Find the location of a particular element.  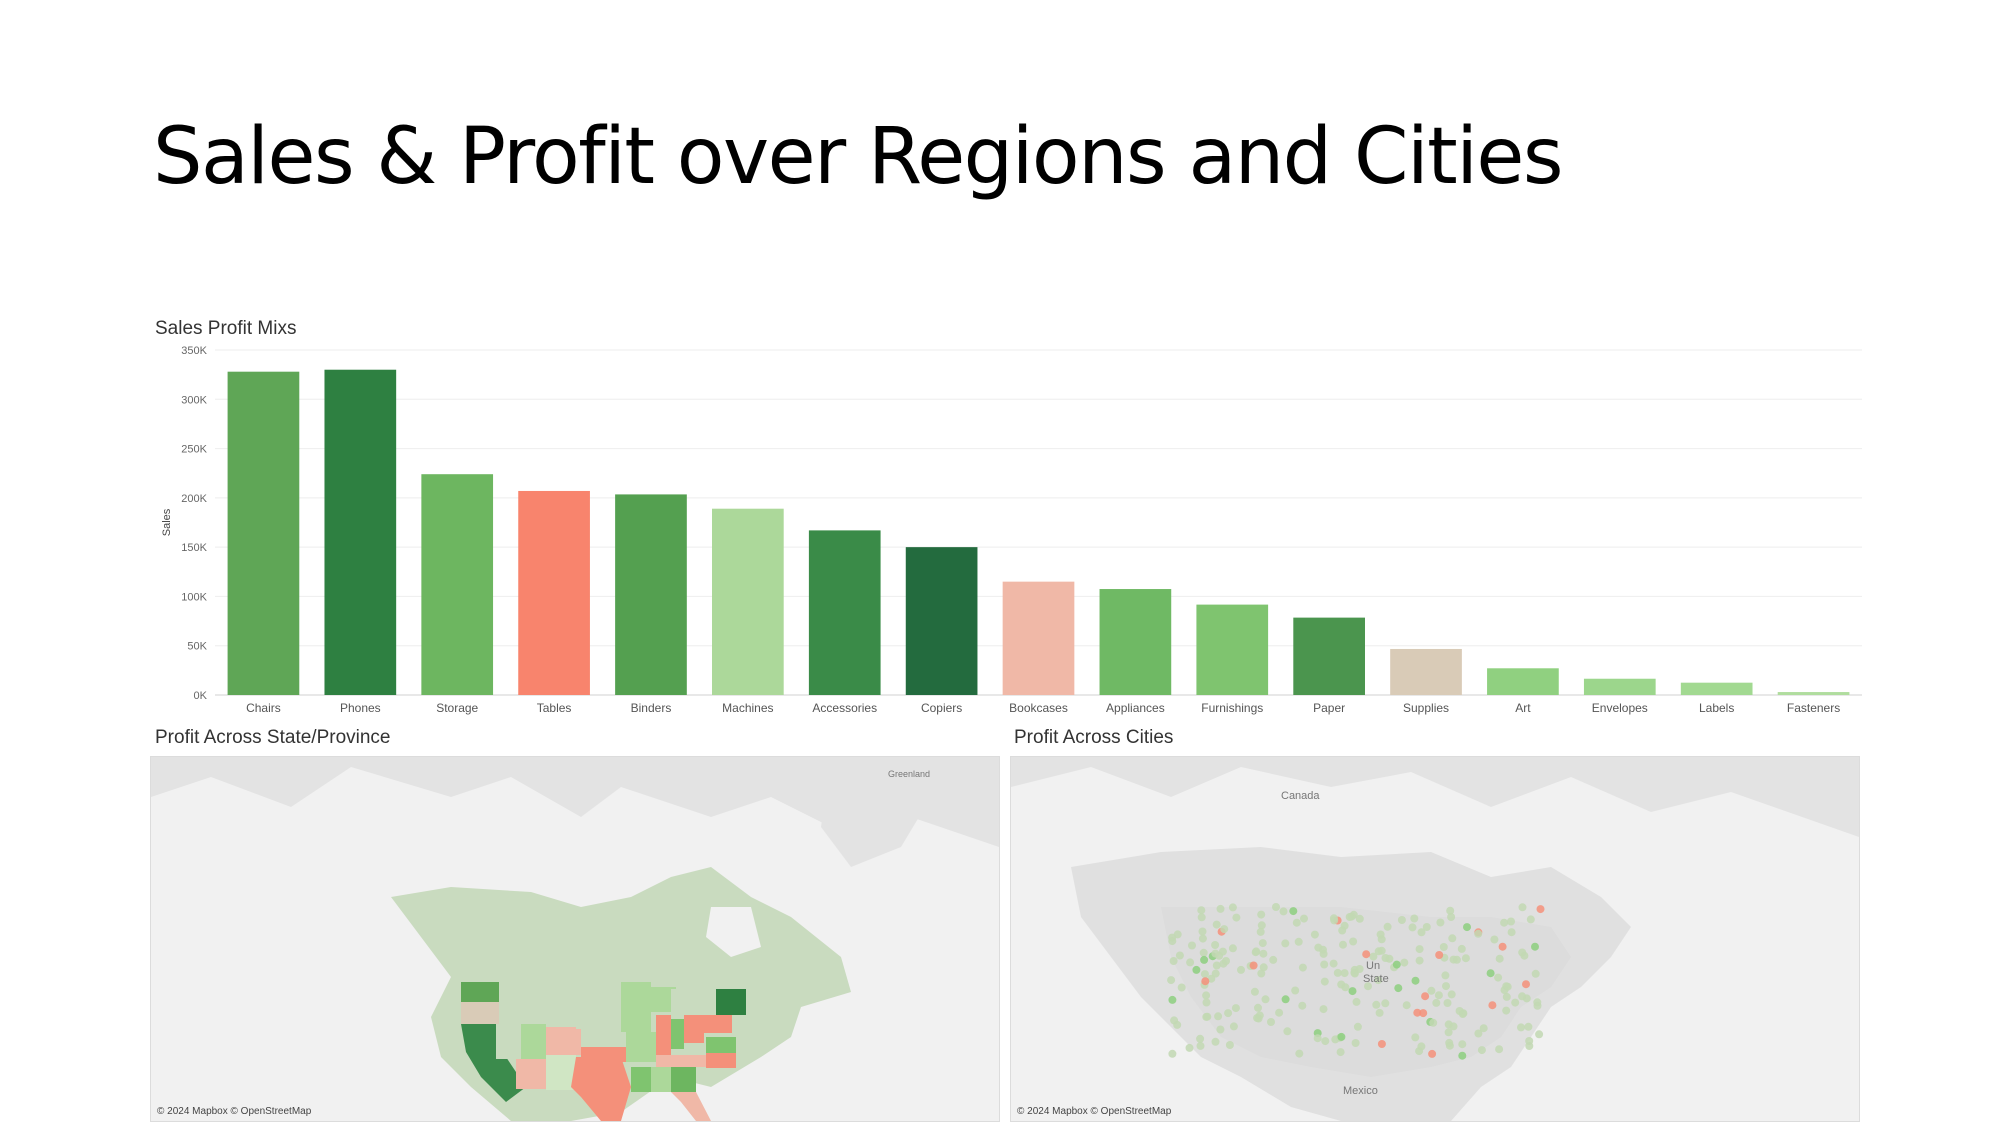

state-profit-map: Greenland © 2024 Mapbox © OpenStreetMap is located at coordinates (575, 939).